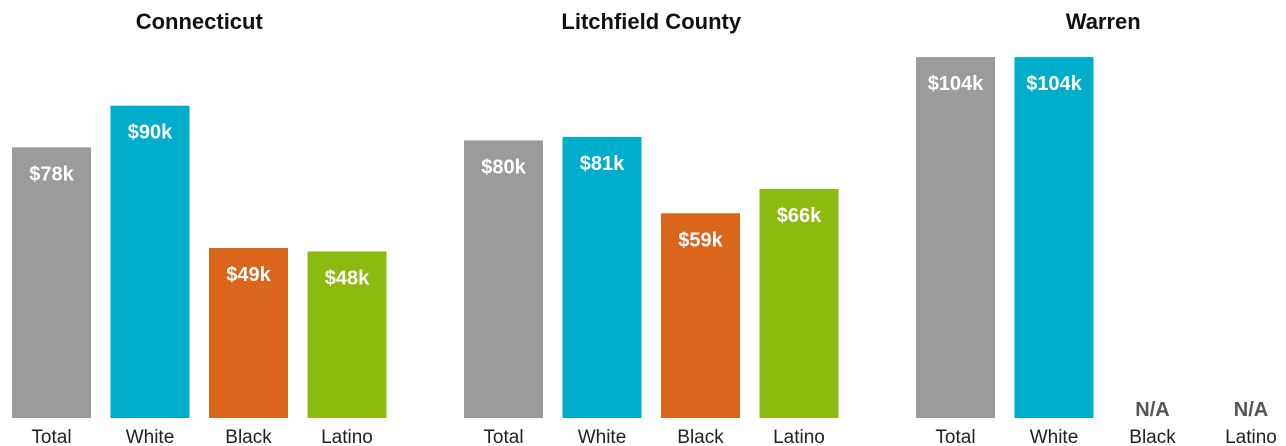 The width and height of the screenshot is (1286, 446). I want to click on category-label-litchfield-county-latino: Latino, so click(799, 436).